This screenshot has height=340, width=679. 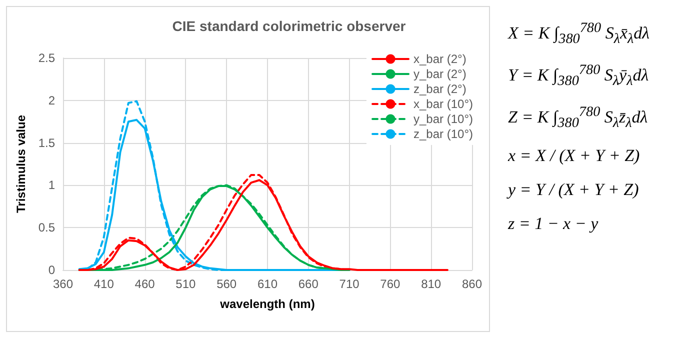 I want to click on legend-label: x_bar (10°), so click(x=444, y=104).